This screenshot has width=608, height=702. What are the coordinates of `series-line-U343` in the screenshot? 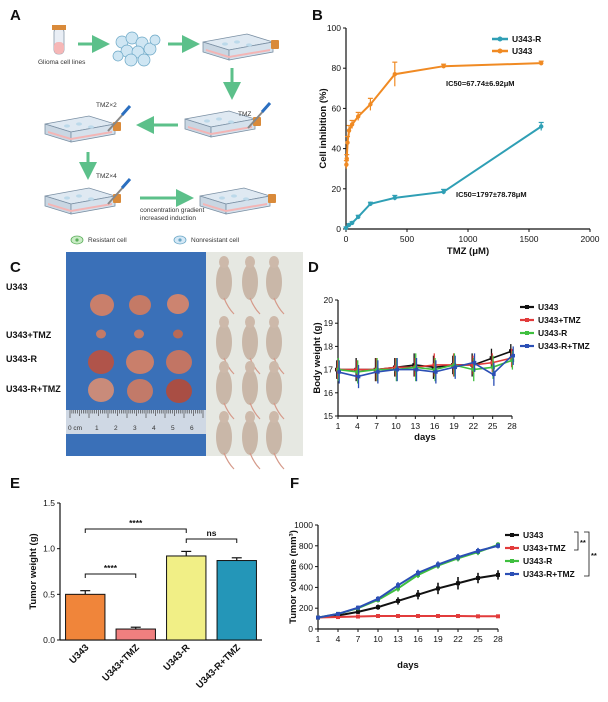 It's located at (443, 113).